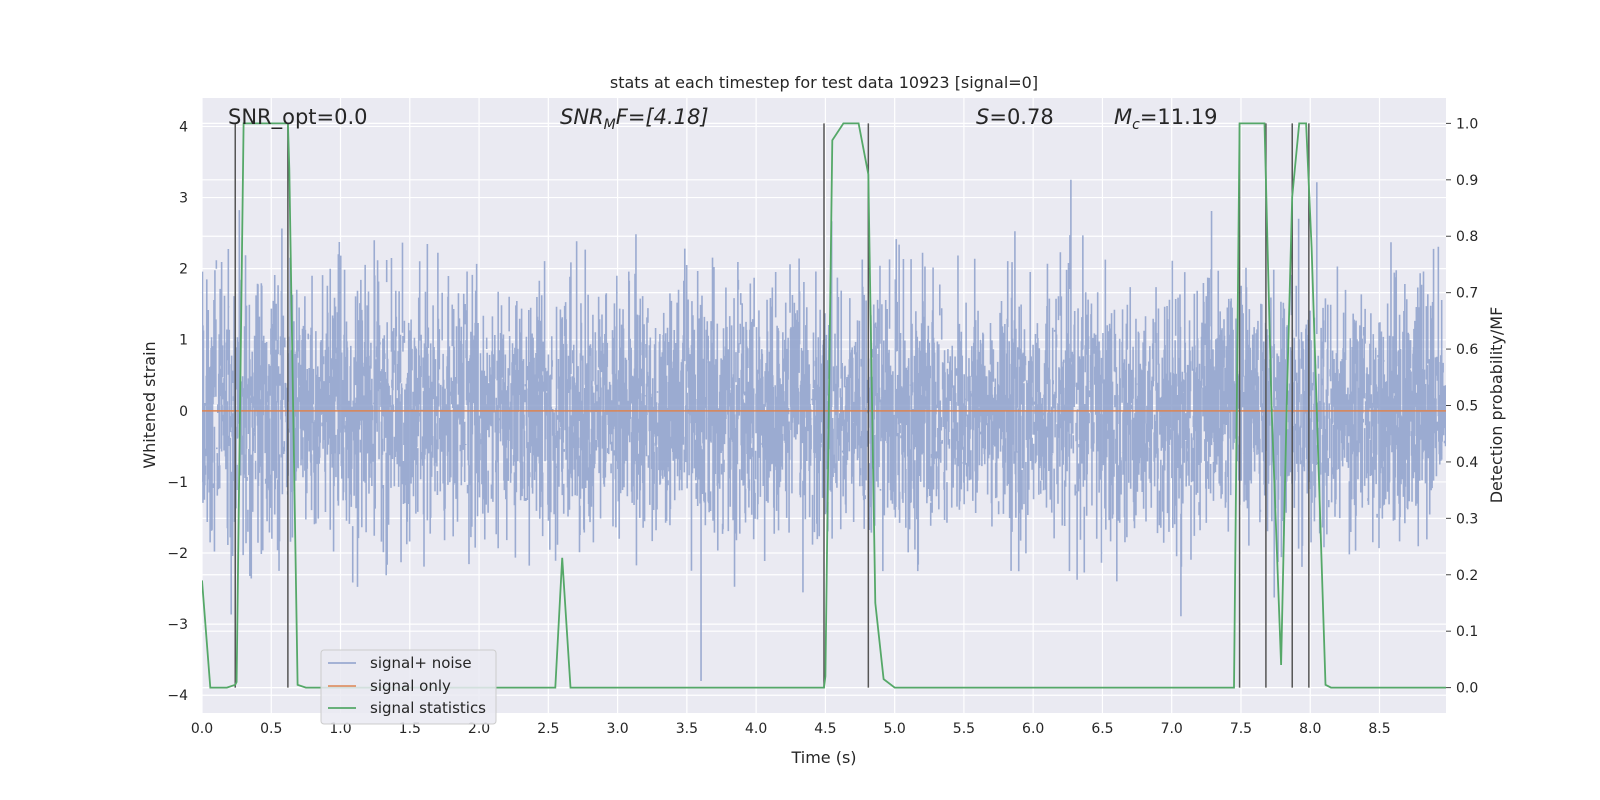 This screenshot has width=1600, height=800. I want to click on x-tick-label: 2.5, so click(548, 729).